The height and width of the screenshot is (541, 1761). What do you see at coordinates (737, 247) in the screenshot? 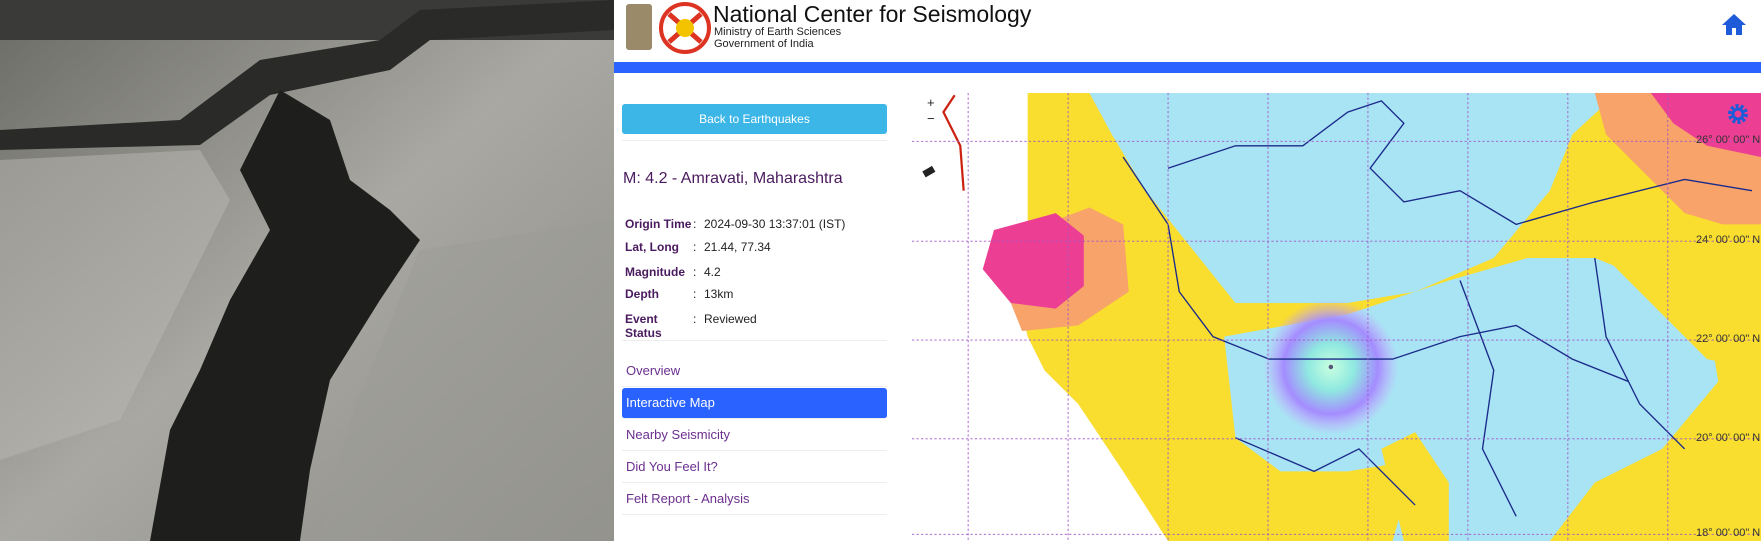
I see `detail-value: 21.44, 77.34` at bounding box center [737, 247].